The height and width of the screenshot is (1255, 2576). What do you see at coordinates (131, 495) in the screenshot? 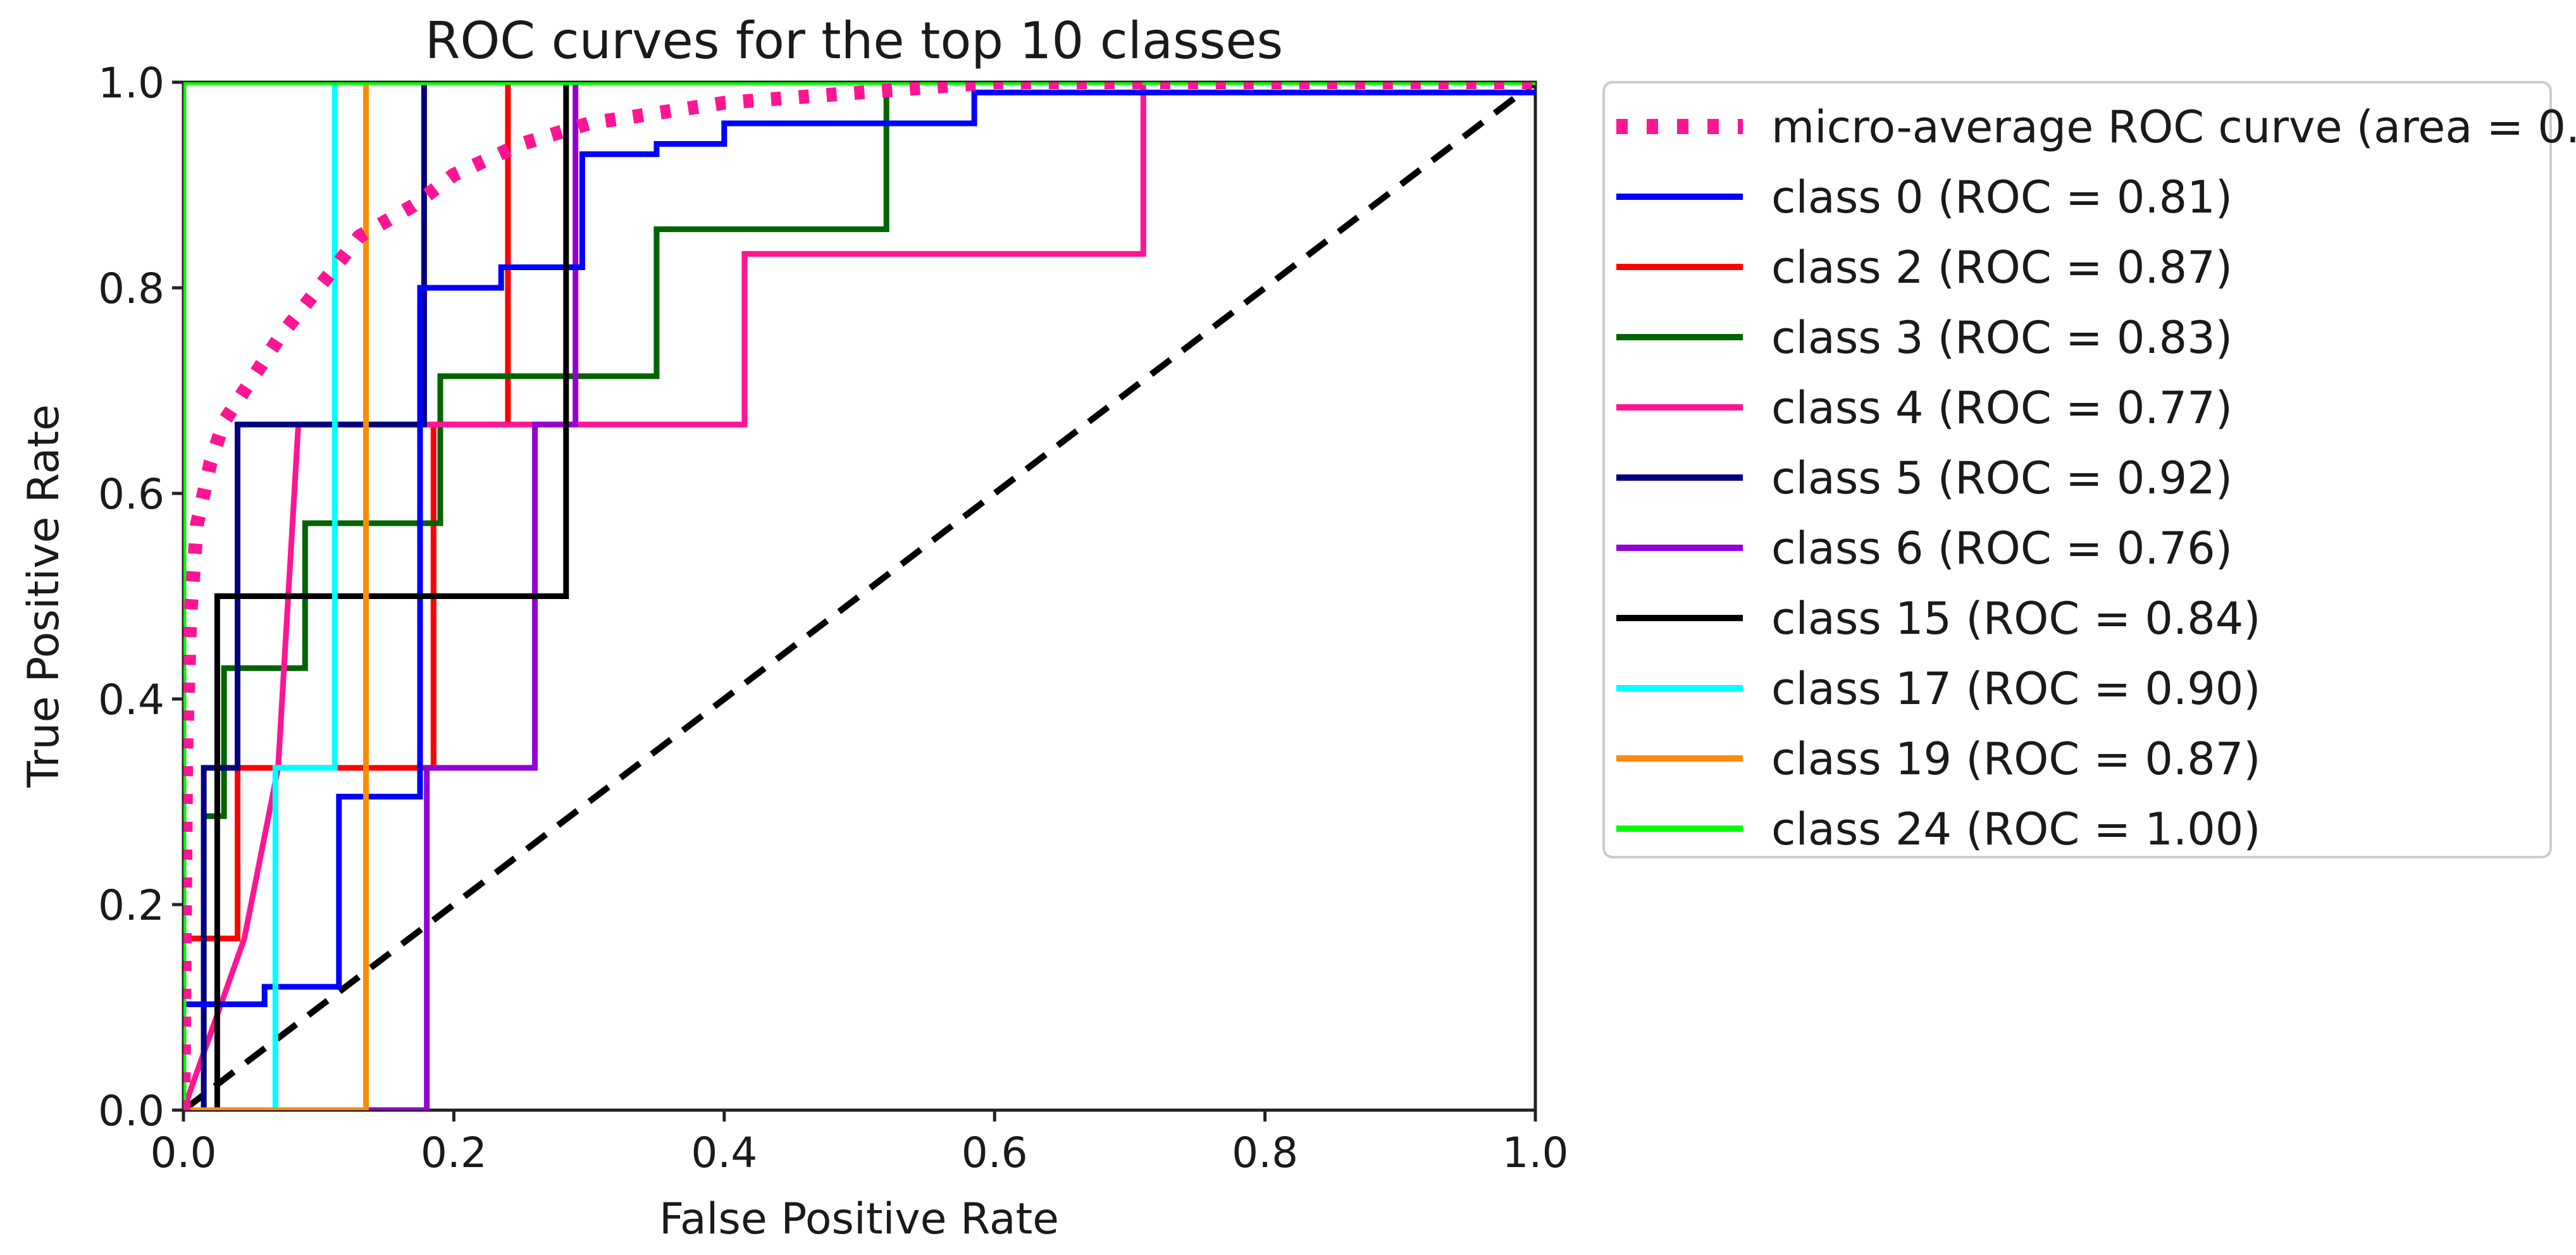
I see `y-tick-label: 0.6` at bounding box center [131, 495].